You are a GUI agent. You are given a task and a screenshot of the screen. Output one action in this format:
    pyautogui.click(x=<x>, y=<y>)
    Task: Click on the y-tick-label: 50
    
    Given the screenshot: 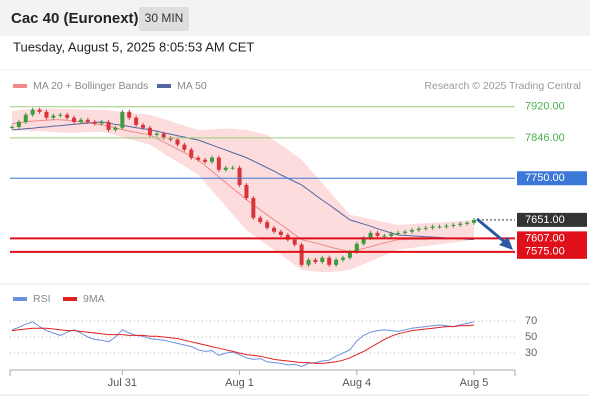 What is the action you would take?
    pyautogui.click(x=531, y=337)
    